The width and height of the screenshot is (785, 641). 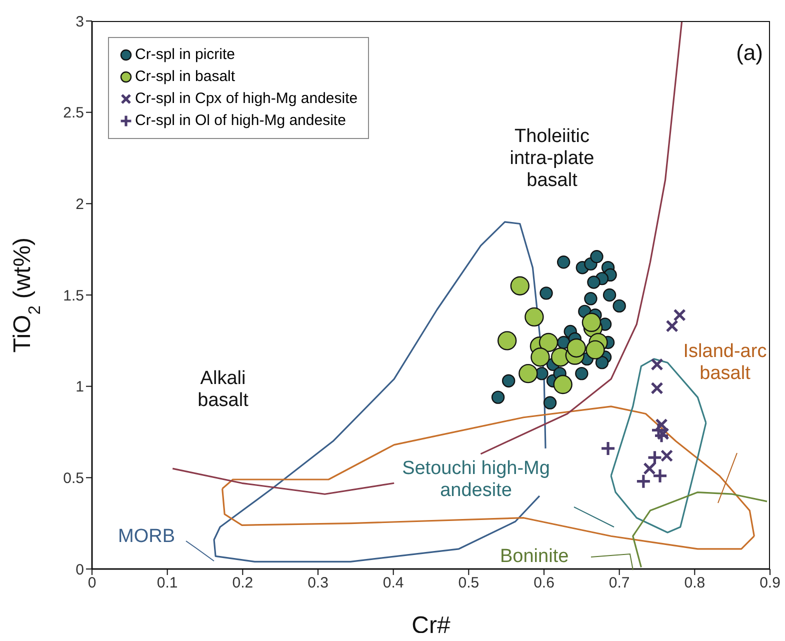 What do you see at coordinates (73, 478) in the screenshot?
I see `y-tick-label: 0.5` at bounding box center [73, 478].